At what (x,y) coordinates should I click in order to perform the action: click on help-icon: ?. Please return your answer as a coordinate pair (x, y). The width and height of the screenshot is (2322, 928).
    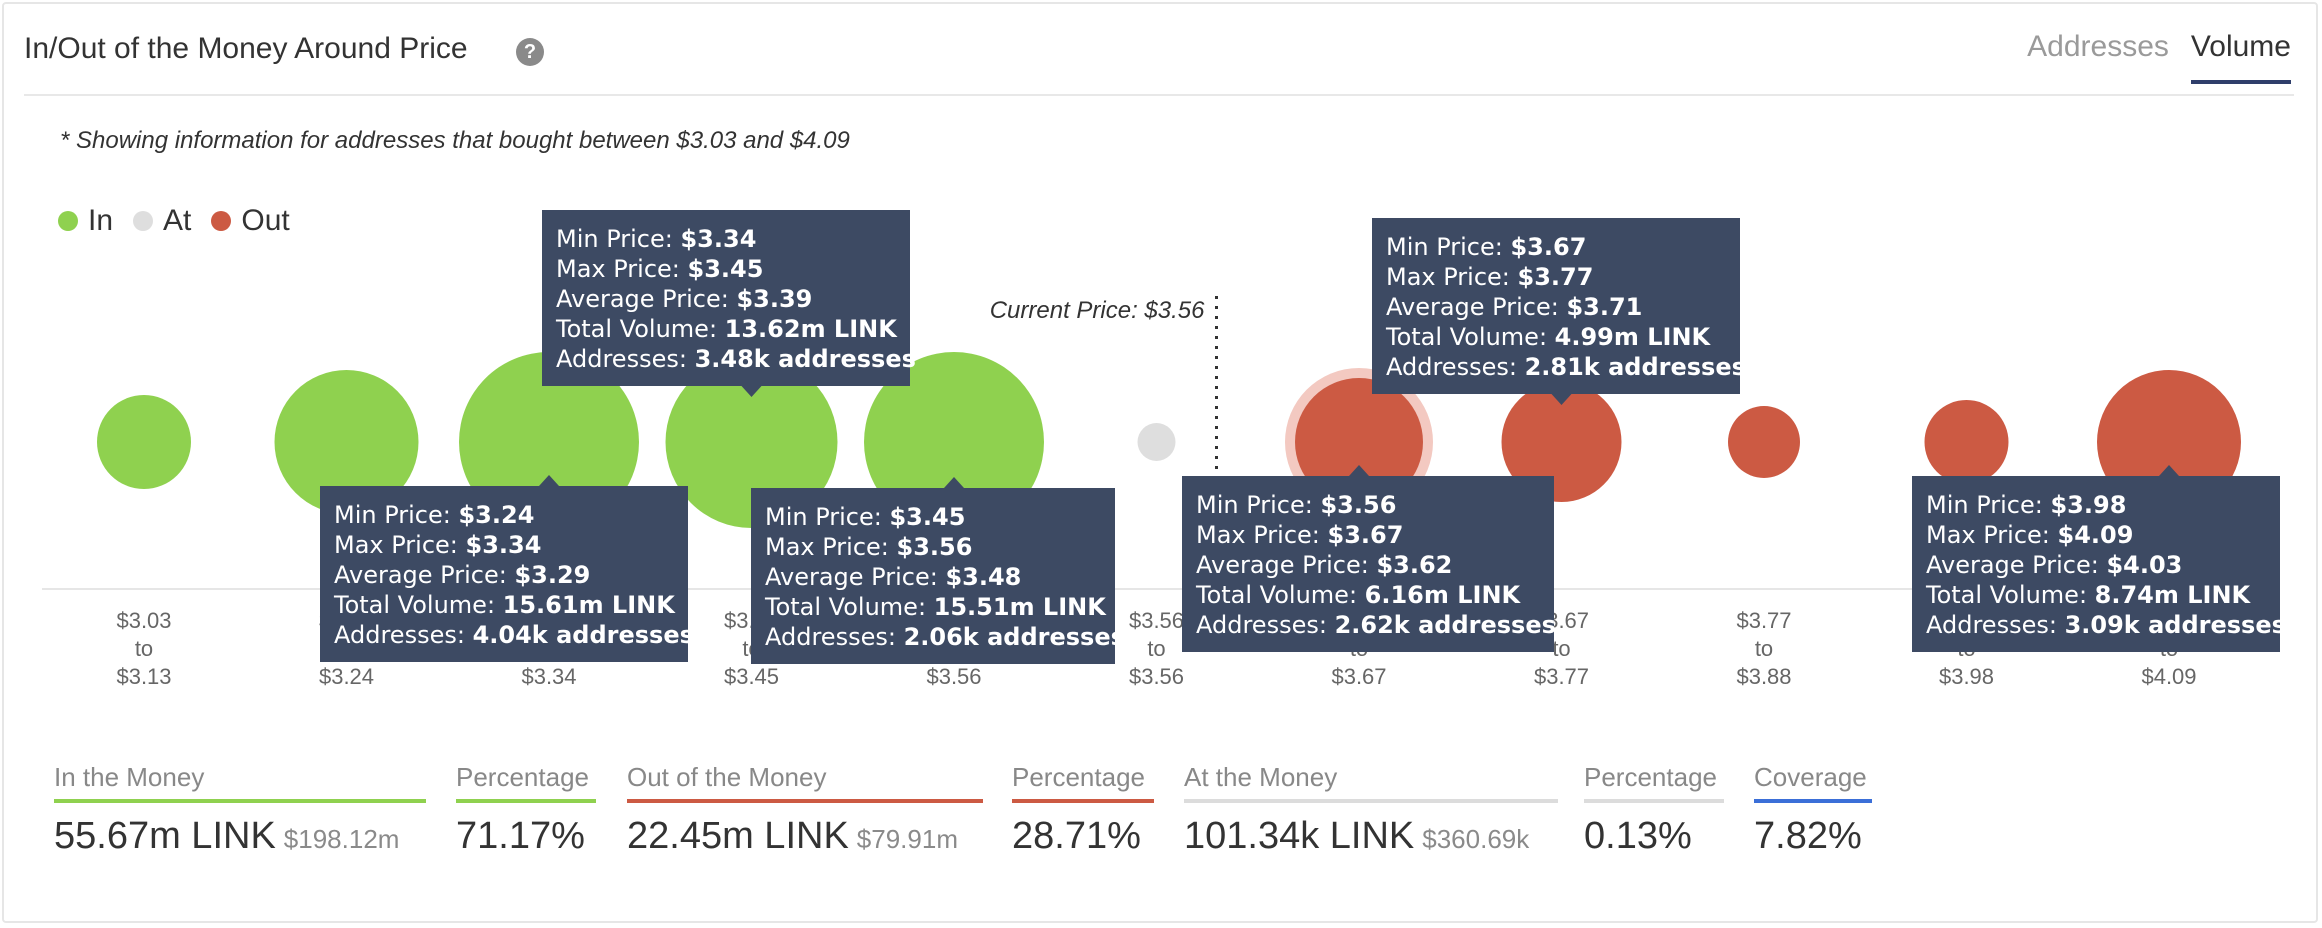
    Looking at the image, I should click on (530, 52).